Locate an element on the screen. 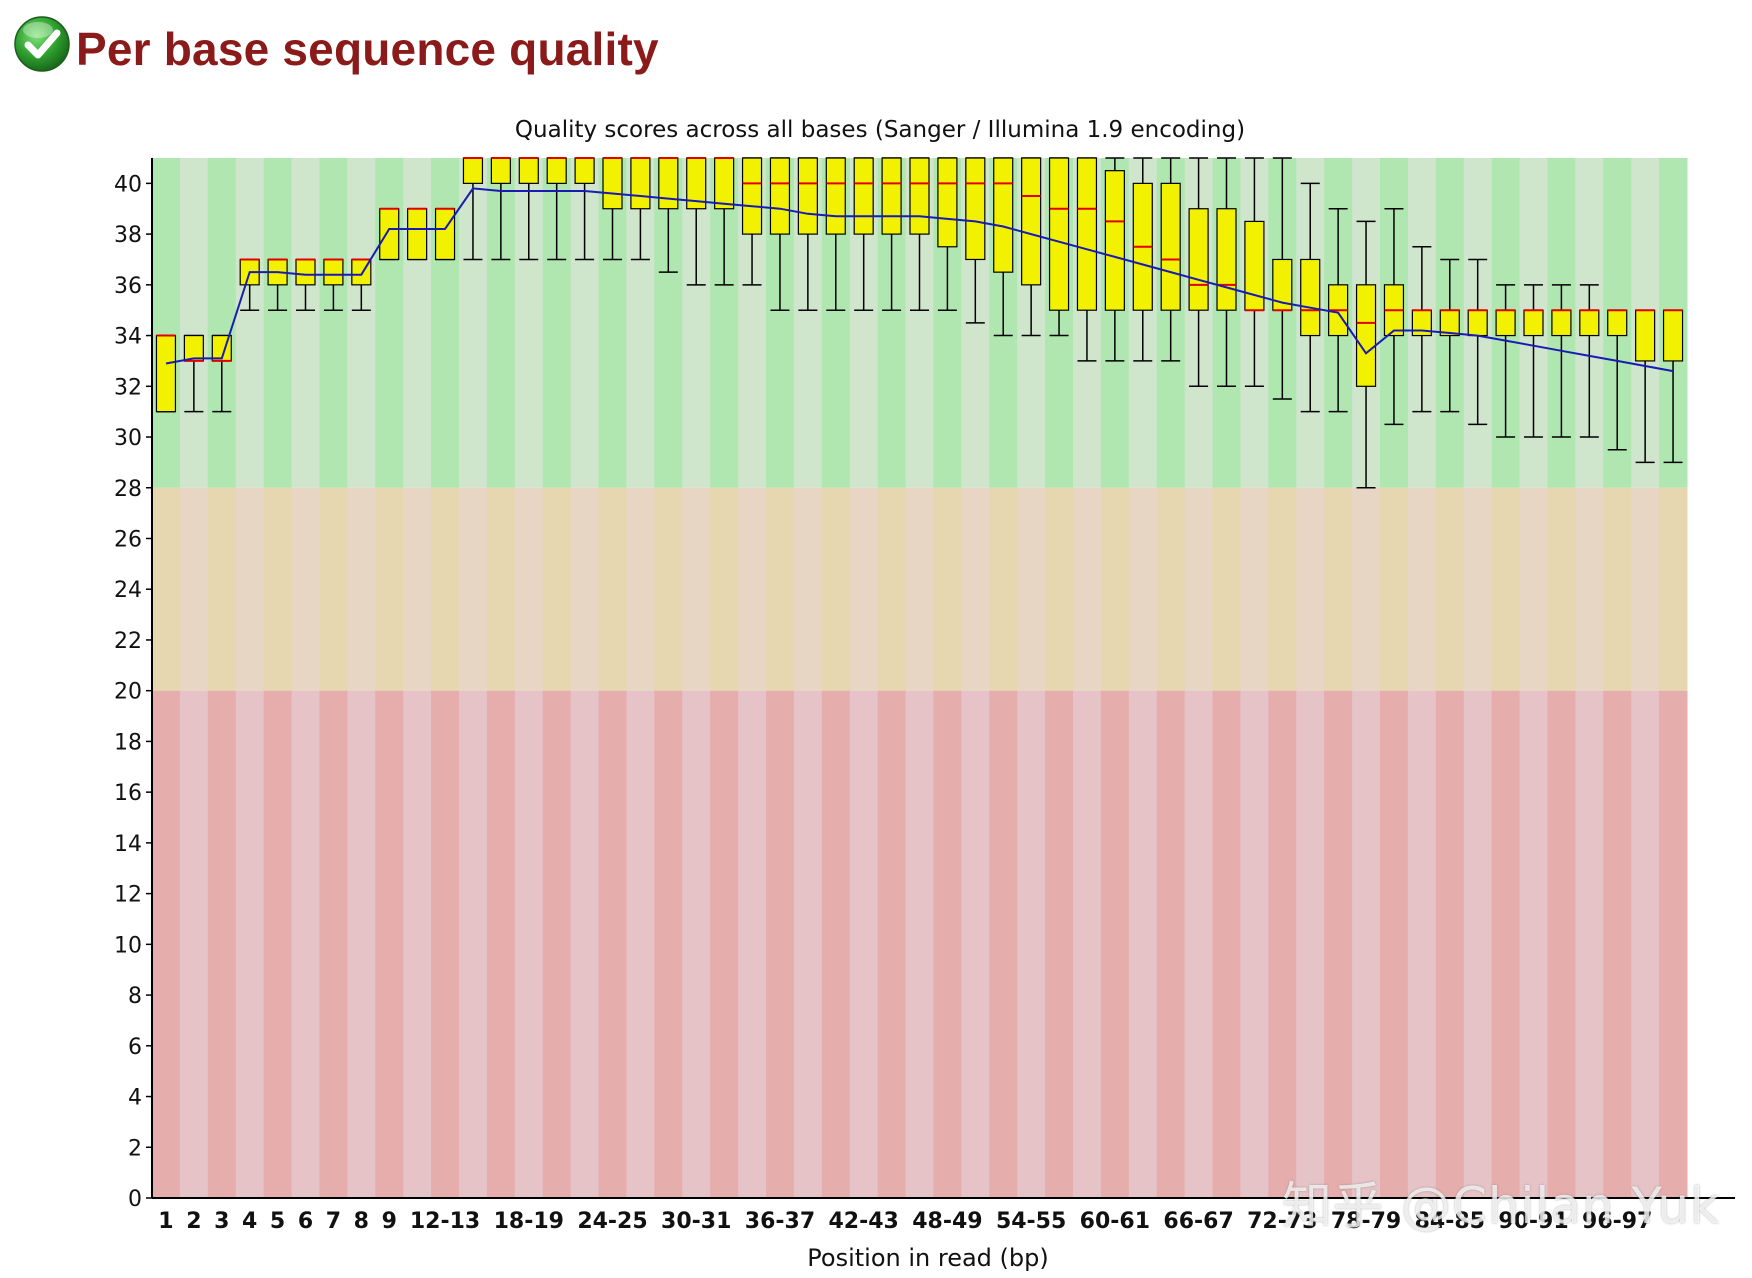 The height and width of the screenshot is (1278, 1752). y-tick-label: 26 is located at coordinates (128, 539).